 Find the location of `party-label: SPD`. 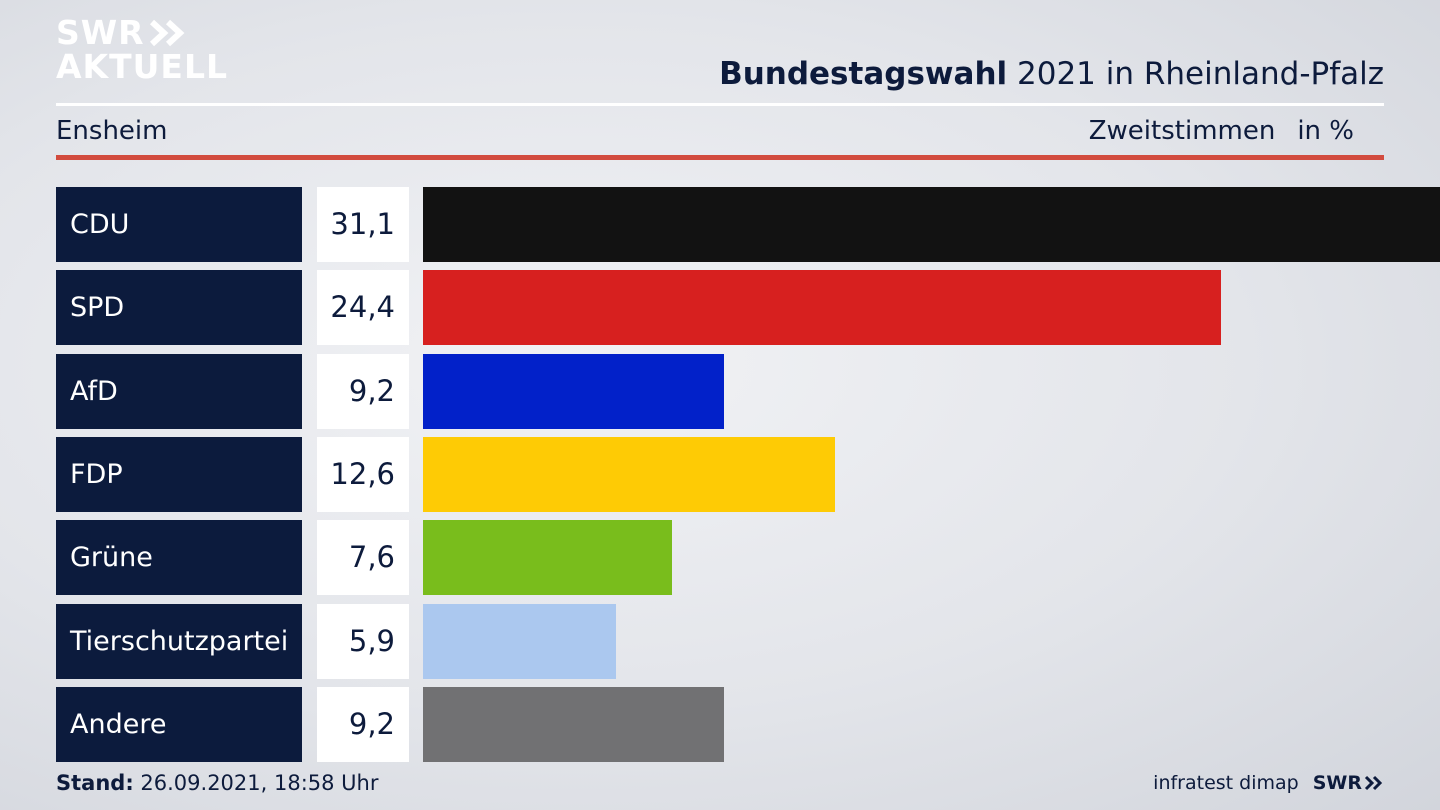

party-label: SPD is located at coordinates (179, 308).